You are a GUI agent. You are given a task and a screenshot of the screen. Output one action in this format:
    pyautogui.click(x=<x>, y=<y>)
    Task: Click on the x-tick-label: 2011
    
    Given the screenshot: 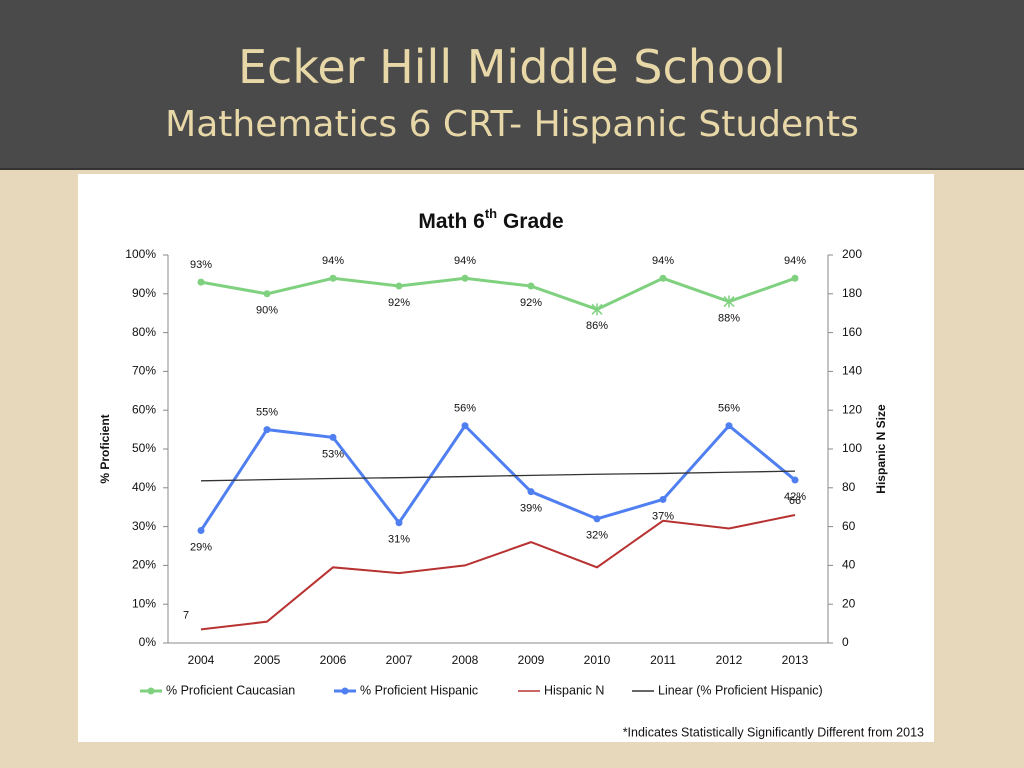 What is the action you would take?
    pyautogui.click(x=663, y=660)
    